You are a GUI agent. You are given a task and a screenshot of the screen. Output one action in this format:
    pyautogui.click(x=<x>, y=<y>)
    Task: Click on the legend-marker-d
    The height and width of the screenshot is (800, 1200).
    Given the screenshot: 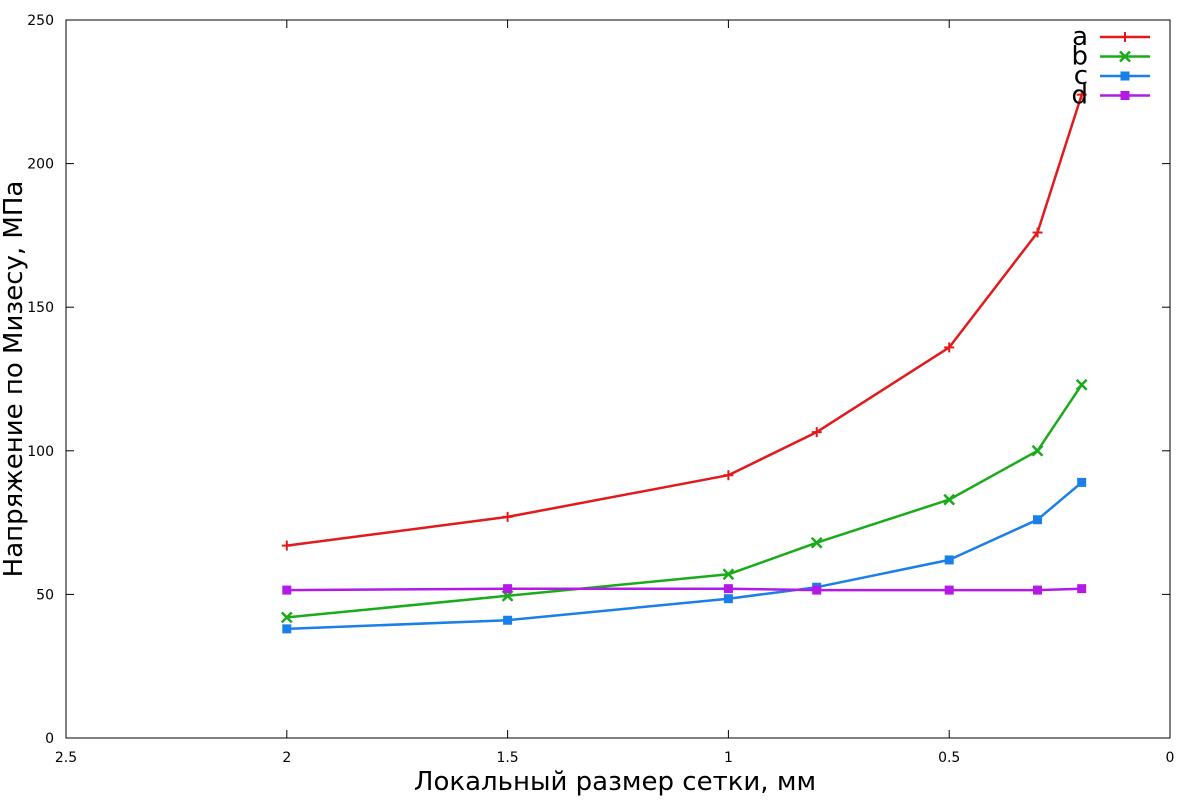 What is the action you would take?
    pyautogui.click(x=1125, y=95)
    